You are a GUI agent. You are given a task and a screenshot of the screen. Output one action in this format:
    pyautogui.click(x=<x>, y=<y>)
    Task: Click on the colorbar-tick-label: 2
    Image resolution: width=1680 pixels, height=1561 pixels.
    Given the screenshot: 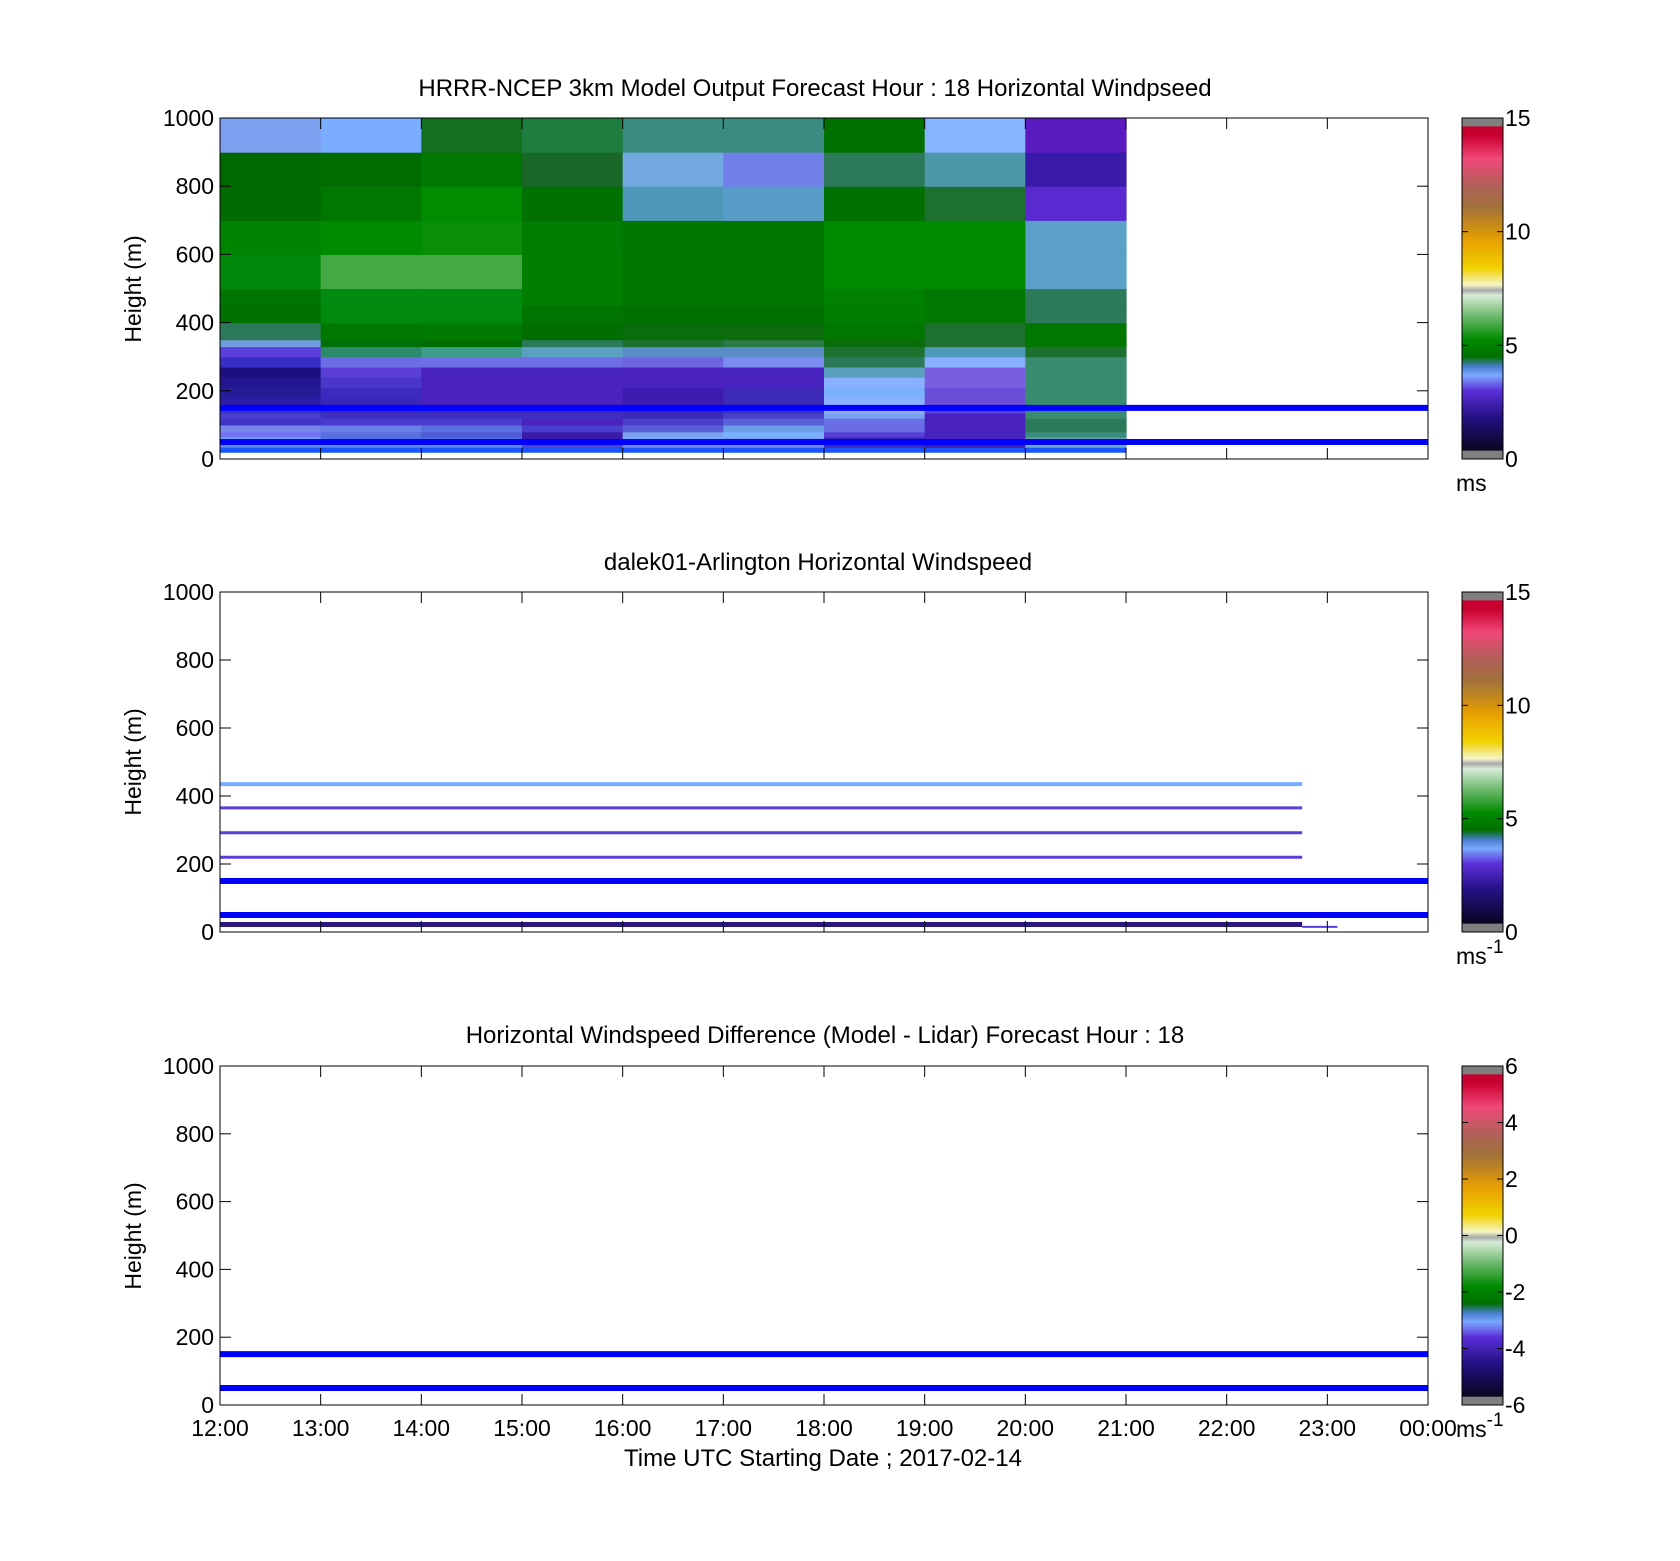 What is the action you would take?
    pyautogui.click(x=1511, y=1179)
    